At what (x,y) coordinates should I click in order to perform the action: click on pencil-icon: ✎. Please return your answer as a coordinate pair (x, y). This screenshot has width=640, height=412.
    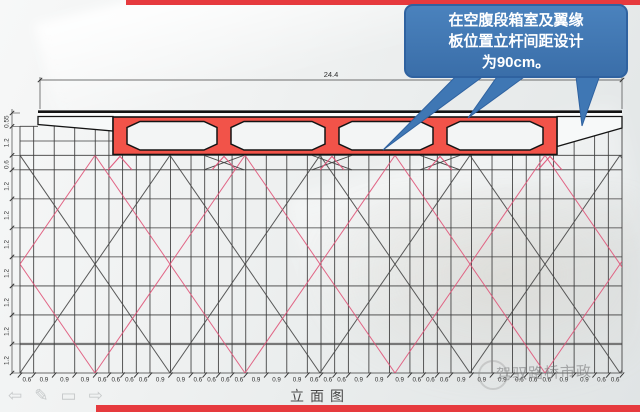
    Looking at the image, I should click on (41, 395).